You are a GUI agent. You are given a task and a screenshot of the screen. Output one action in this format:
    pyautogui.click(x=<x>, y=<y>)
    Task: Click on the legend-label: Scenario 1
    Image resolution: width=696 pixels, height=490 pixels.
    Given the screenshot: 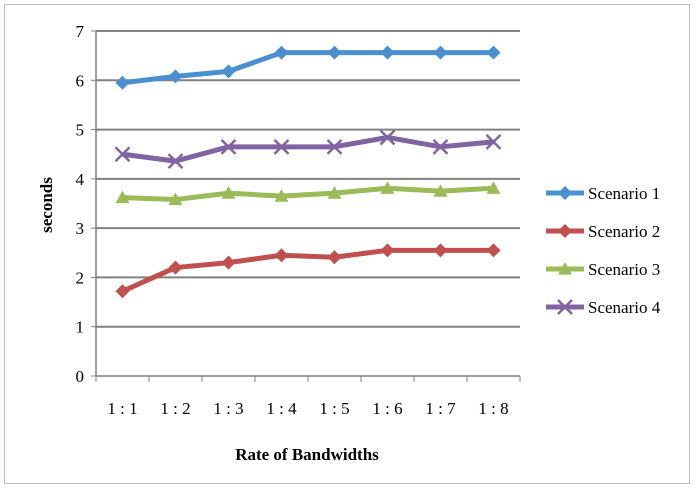 What is the action you would take?
    pyautogui.click(x=624, y=193)
    